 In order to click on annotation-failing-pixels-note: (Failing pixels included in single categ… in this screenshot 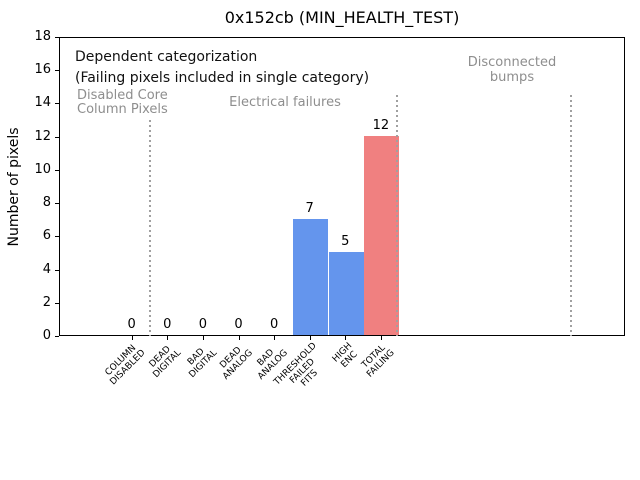, I will do `click(222, 78)`.